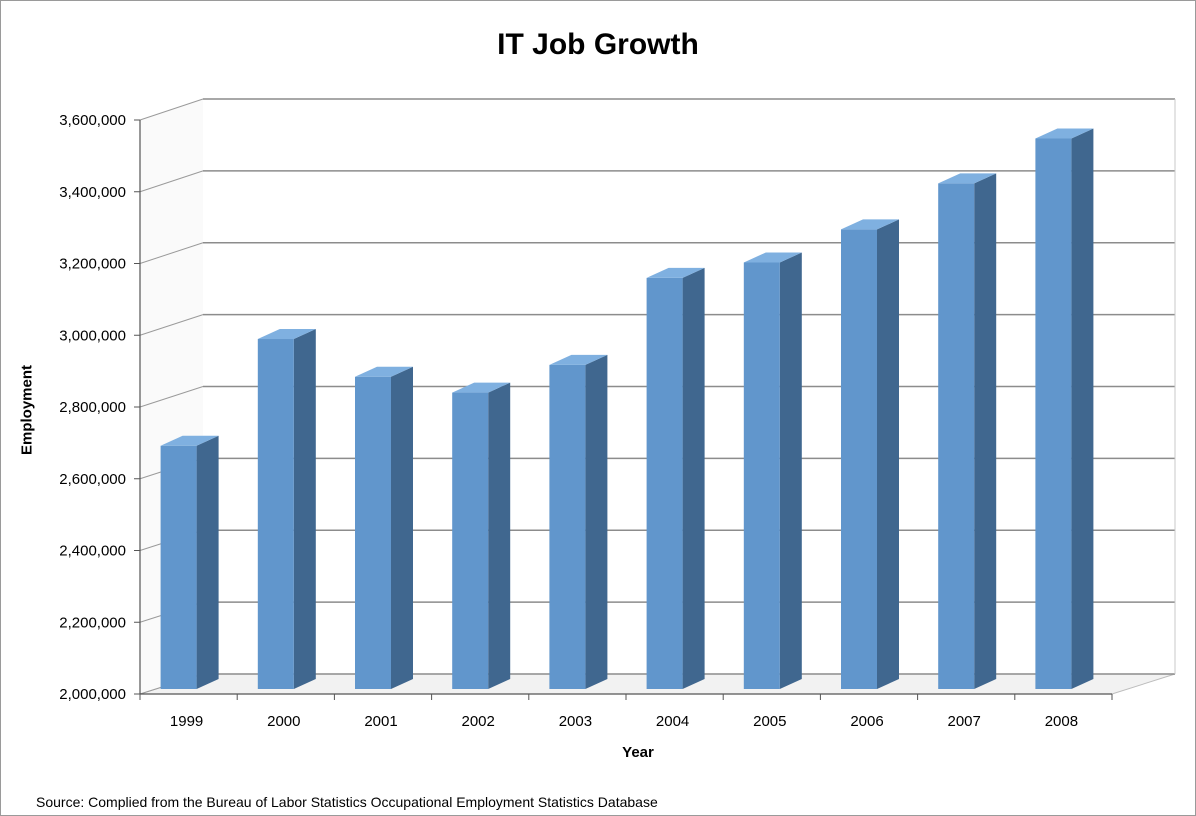  I want to click on y-tick-label: 2,800,000, so click(92, 407).